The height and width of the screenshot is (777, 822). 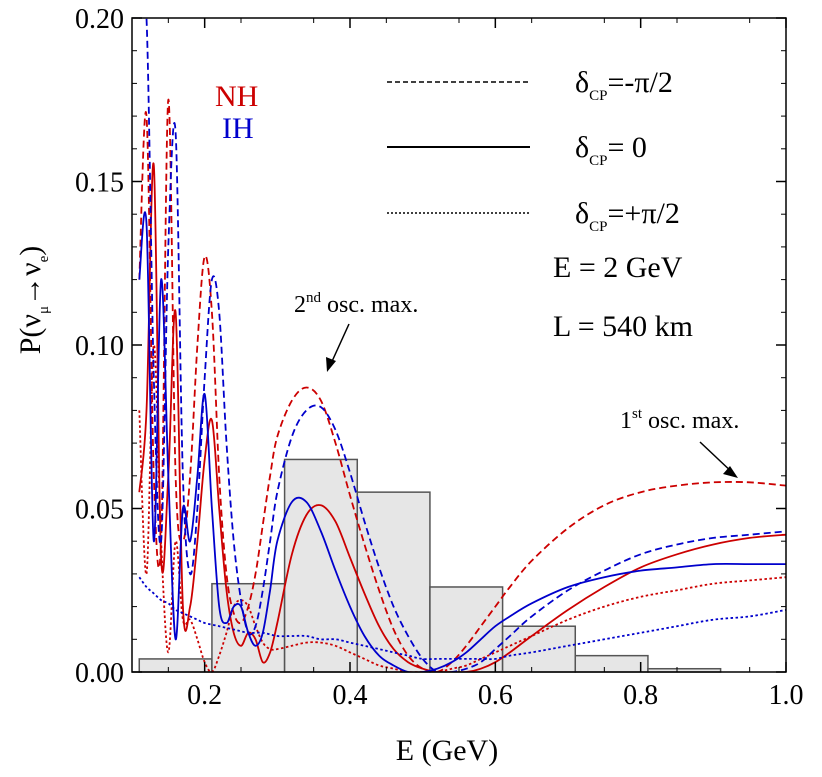 I want to click on y-tick-label: 0.20, so click(x=99, y=19).